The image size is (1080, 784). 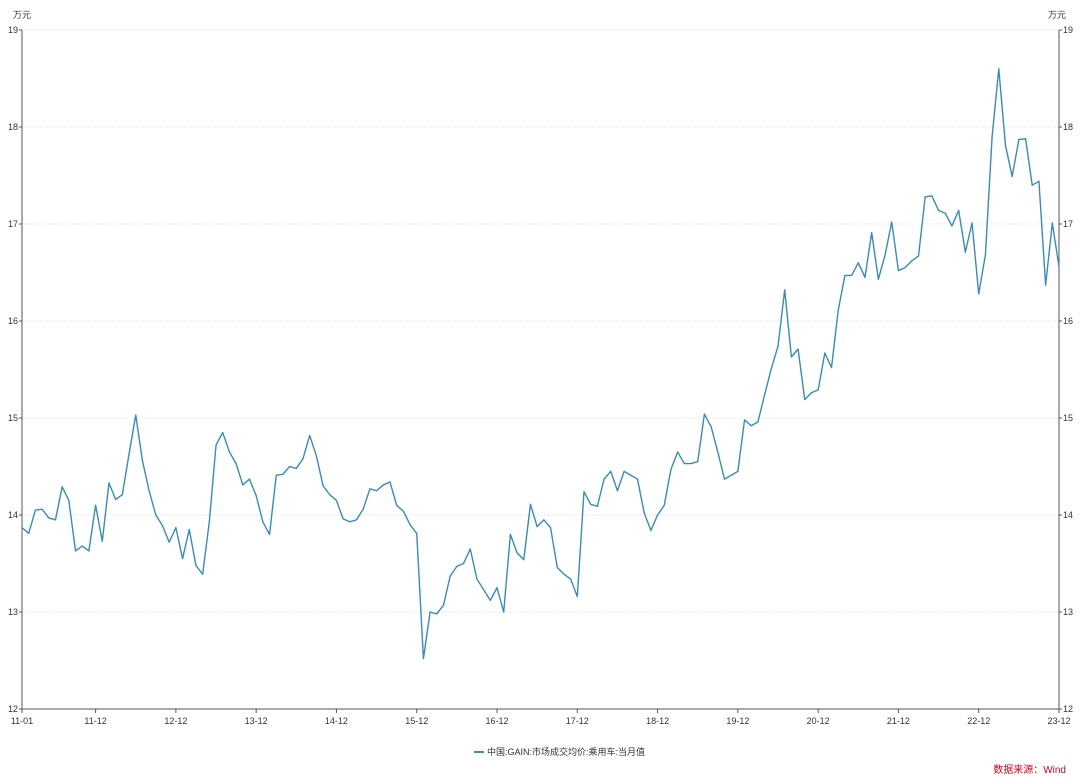 What do you see at coordinates (657, 721) in the screenshot?
I see `x-tick-label: 18-12` at bounding box center [657, 721].